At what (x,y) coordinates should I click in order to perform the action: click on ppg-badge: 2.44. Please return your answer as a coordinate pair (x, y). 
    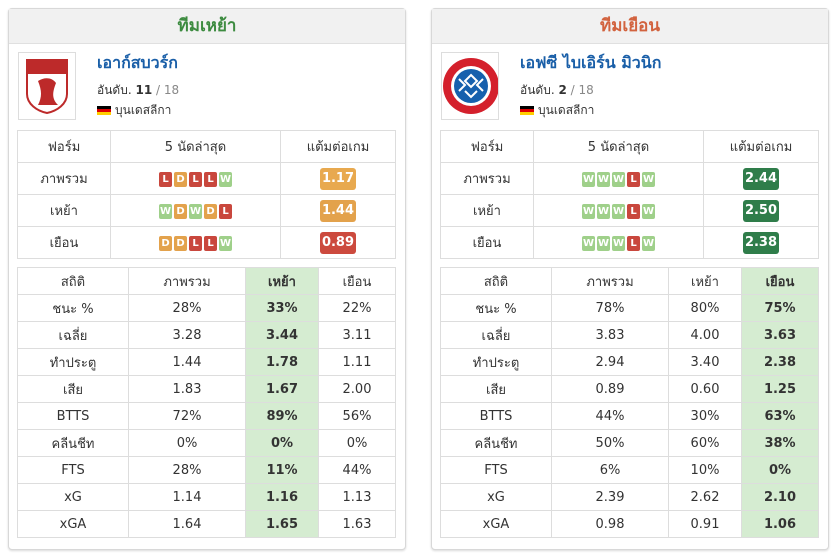
    Looking at the image, I should click on (761, 178).